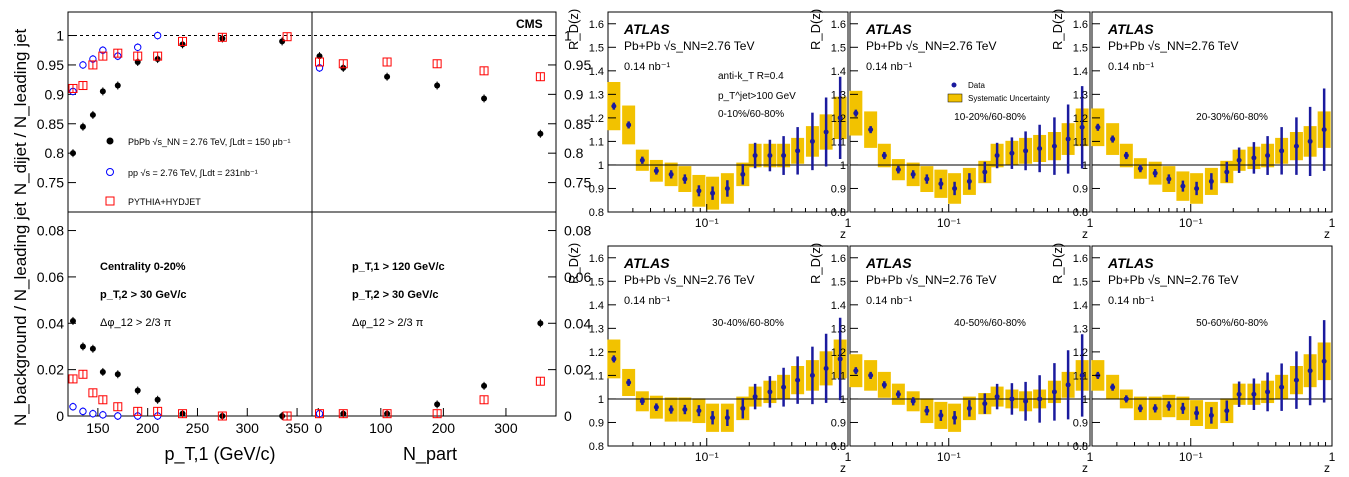 This screenshot has height=477, width=1349. I want to click on legend-marker-pbpb, so click(110, 141).